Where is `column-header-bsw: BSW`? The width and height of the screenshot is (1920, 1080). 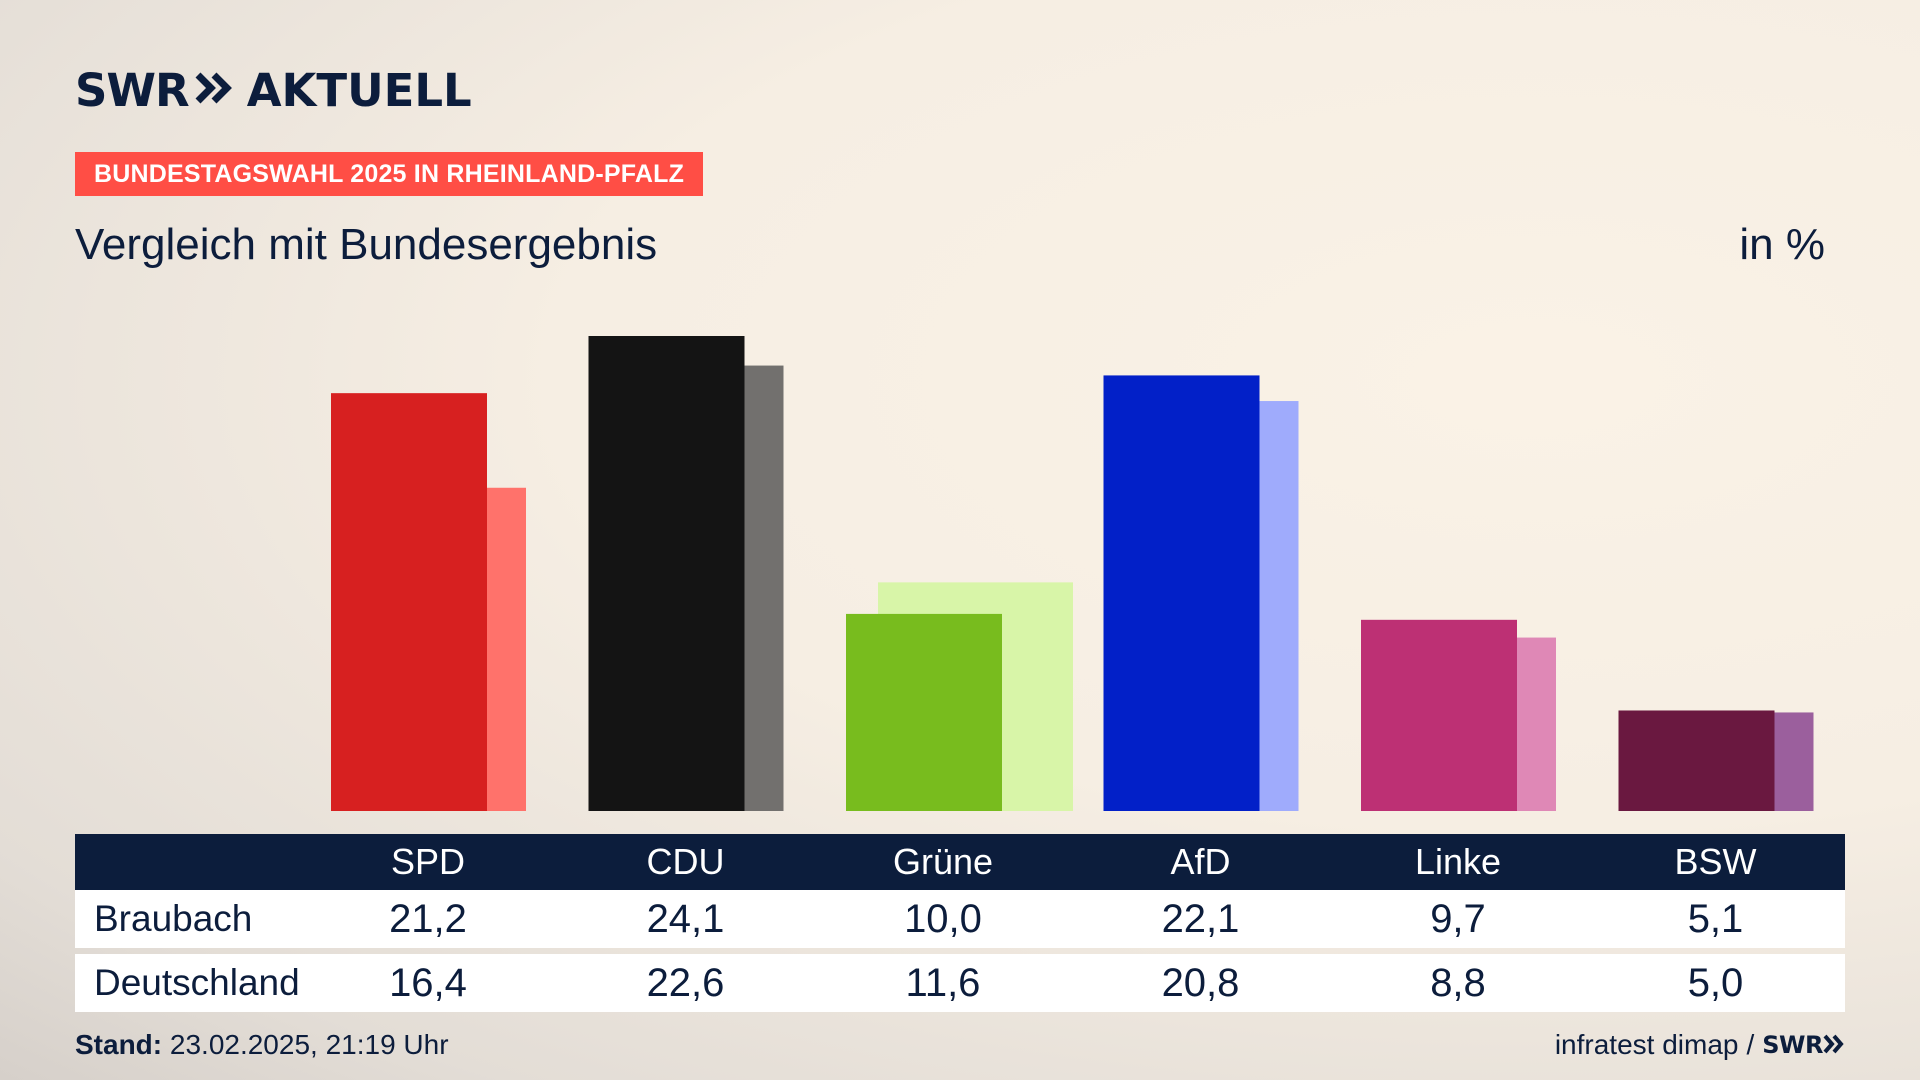 column-header-bsw: BSW is located at coordinates (1715, 861).